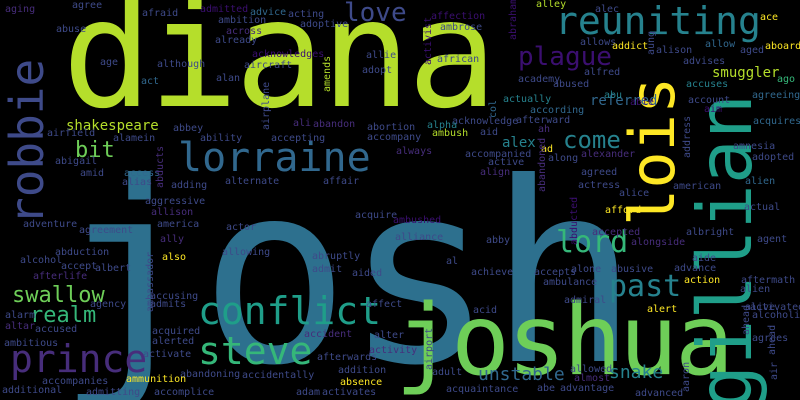 The image size is (800, 400). I want to click on word: prince, so click(79, 359).